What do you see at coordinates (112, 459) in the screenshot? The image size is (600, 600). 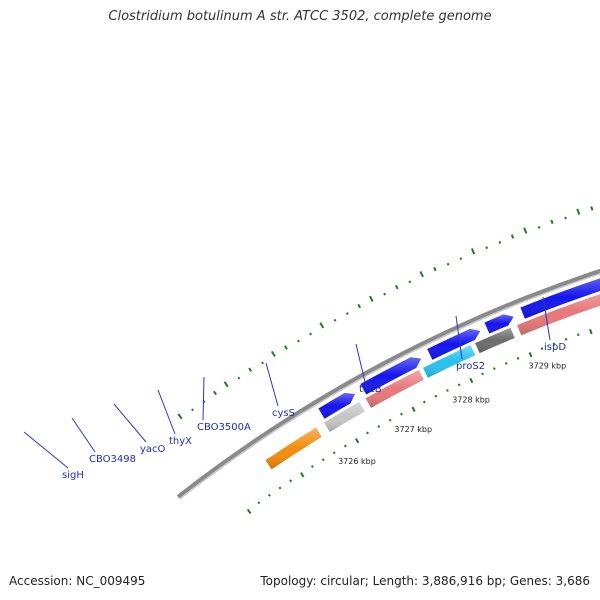 I see `gene-label-cbo3498: CBO3498` at bounding box center [112, 459].